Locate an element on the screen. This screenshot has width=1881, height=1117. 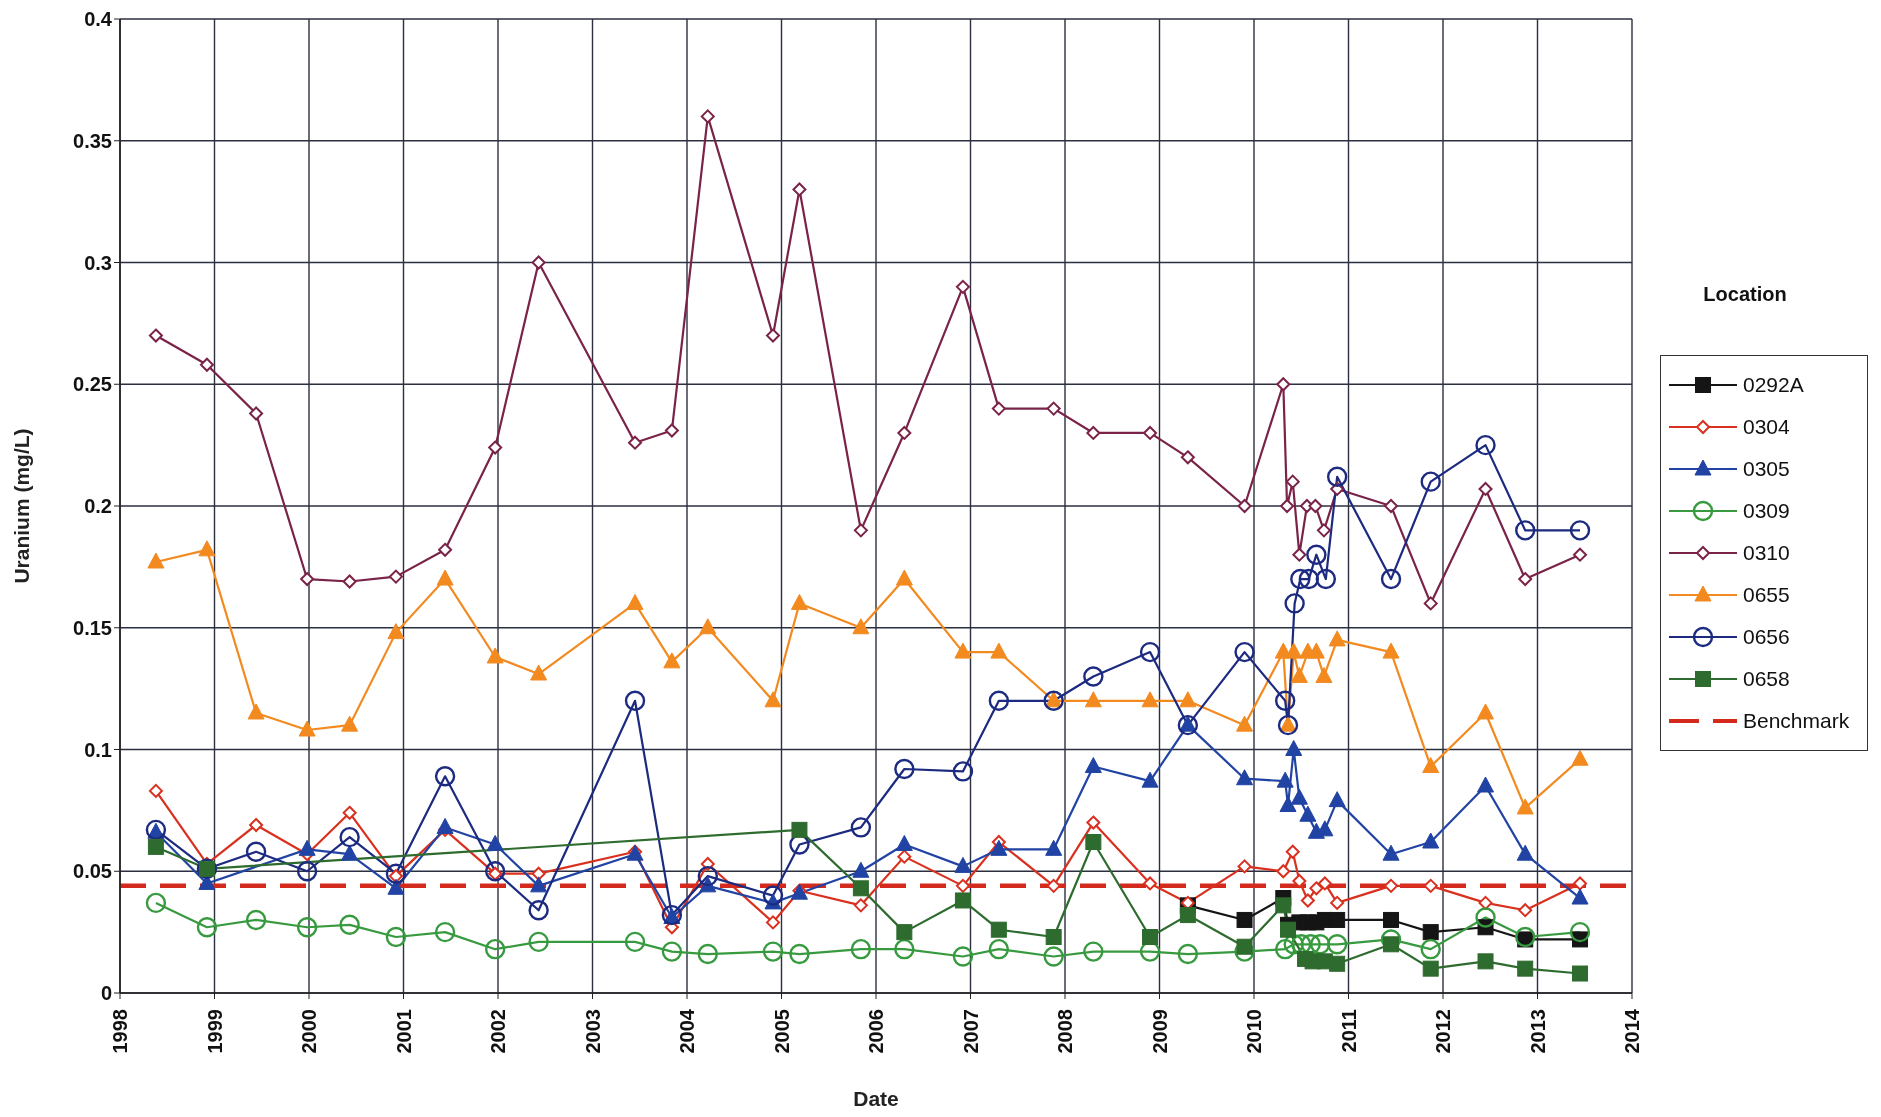
y-tick-label: 0.1 is located at coordinates (98, 749).